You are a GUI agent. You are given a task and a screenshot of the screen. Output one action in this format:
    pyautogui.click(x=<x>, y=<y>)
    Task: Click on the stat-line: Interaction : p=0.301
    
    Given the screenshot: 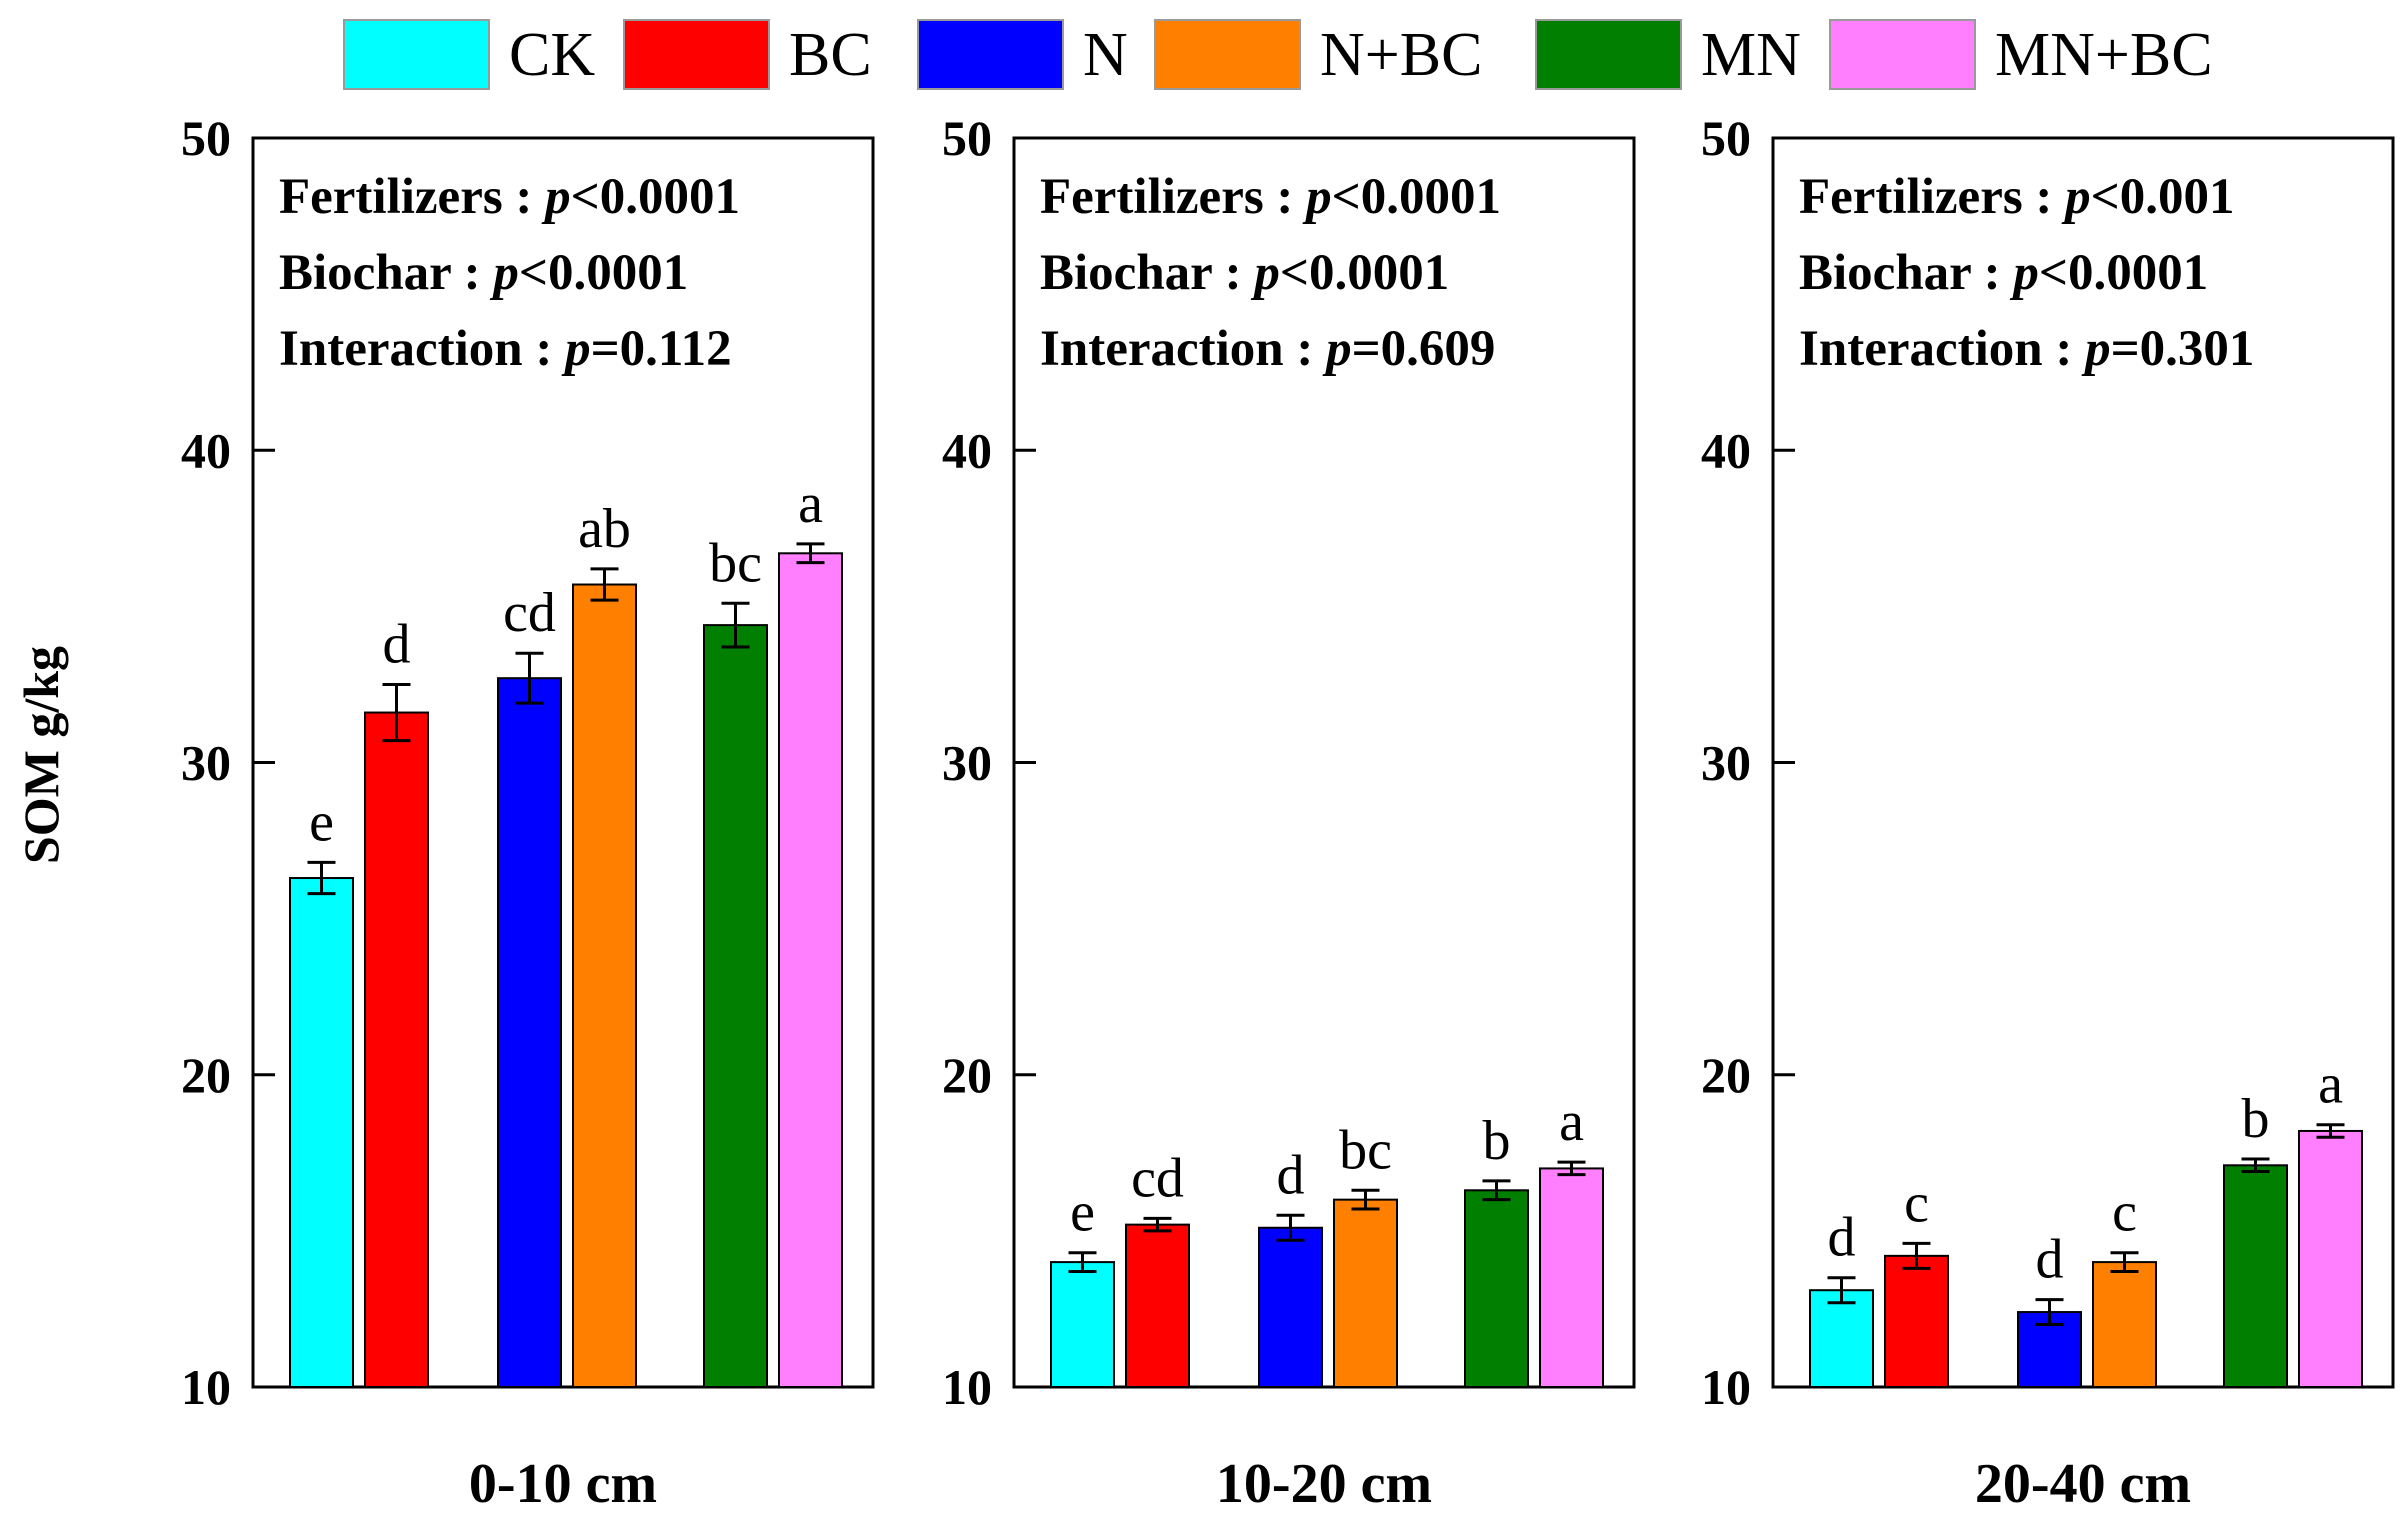 What is the action you would take?
    pyautogui.click(x=2026, y=349)
    